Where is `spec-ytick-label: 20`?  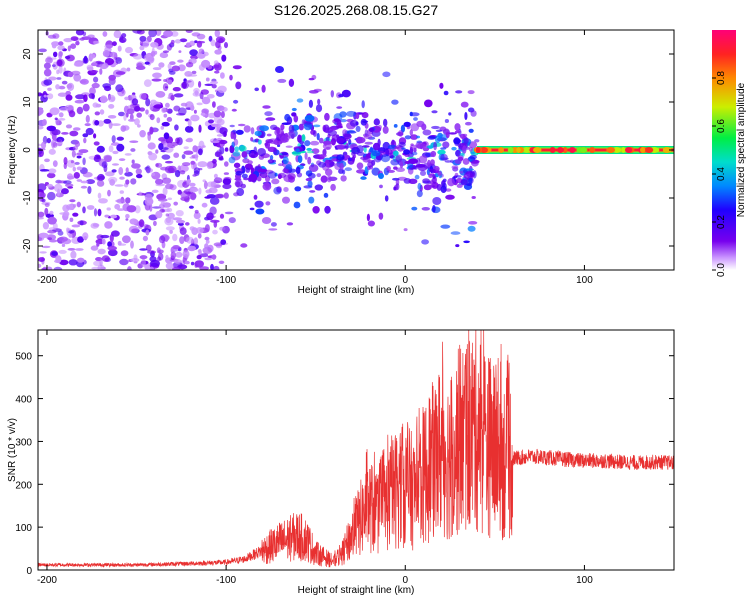
spec-ytick-label: 20 is located at coordinates (27, 54).